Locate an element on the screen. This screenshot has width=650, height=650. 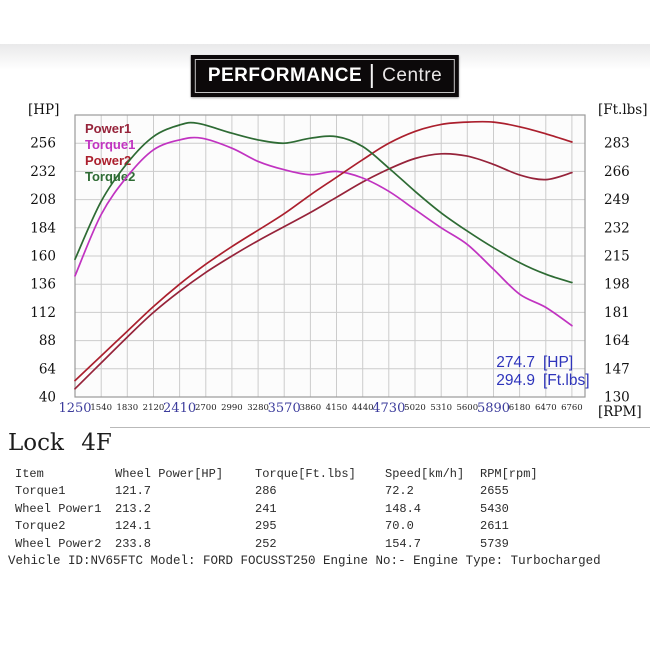
table-header-cell: RPM[rpm] is located at coordinates (509, 474).